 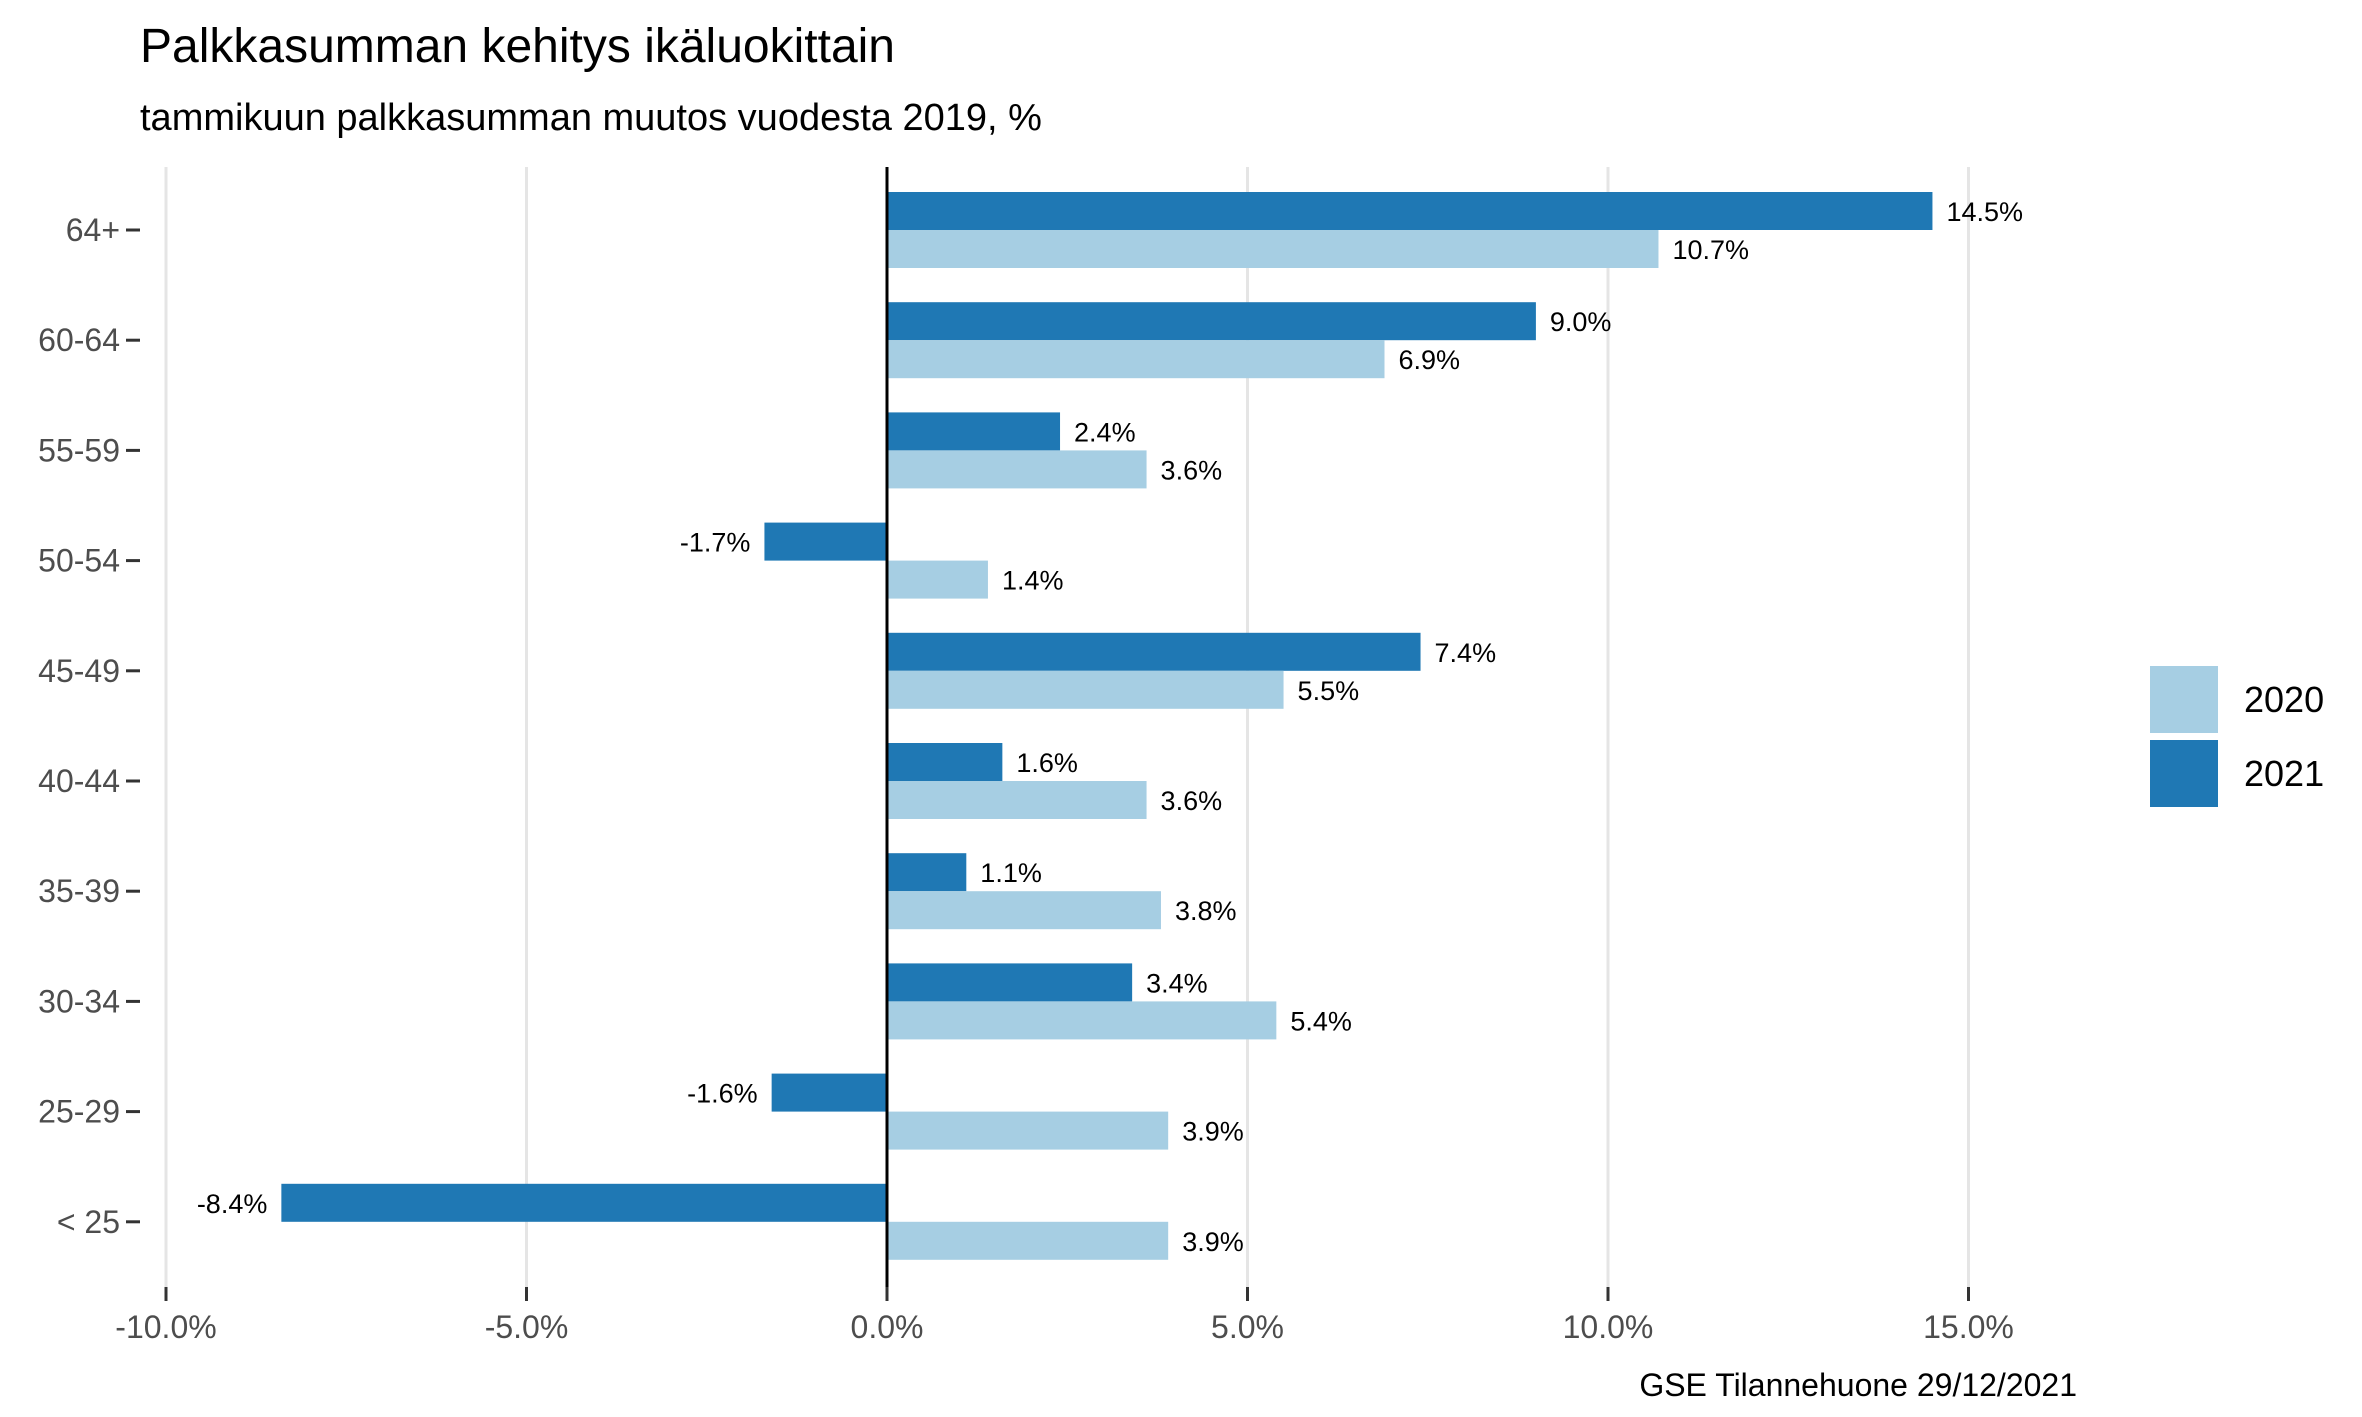 What do you see at coordinates (1177, 983) in the screenshot?
I see `data-label-2021: 3.4%` at bounding box center [1177, 983].